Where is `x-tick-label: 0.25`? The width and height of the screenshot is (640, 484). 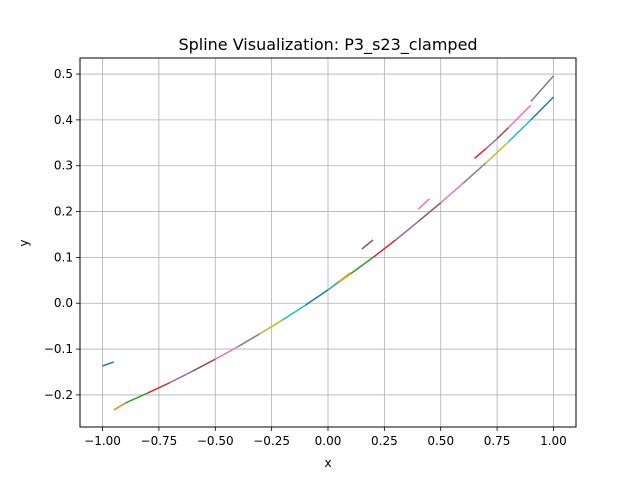 x-tick-label: 0.25 is located at coordinates (384, 441).